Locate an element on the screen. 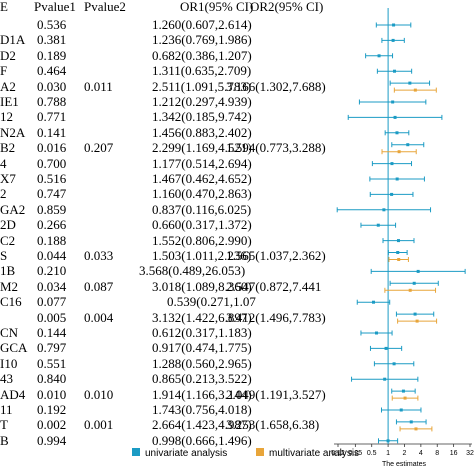 This screenshot has height=474, width=474. row-pvalue1: 0.141 is located at coordinates (52, 132).